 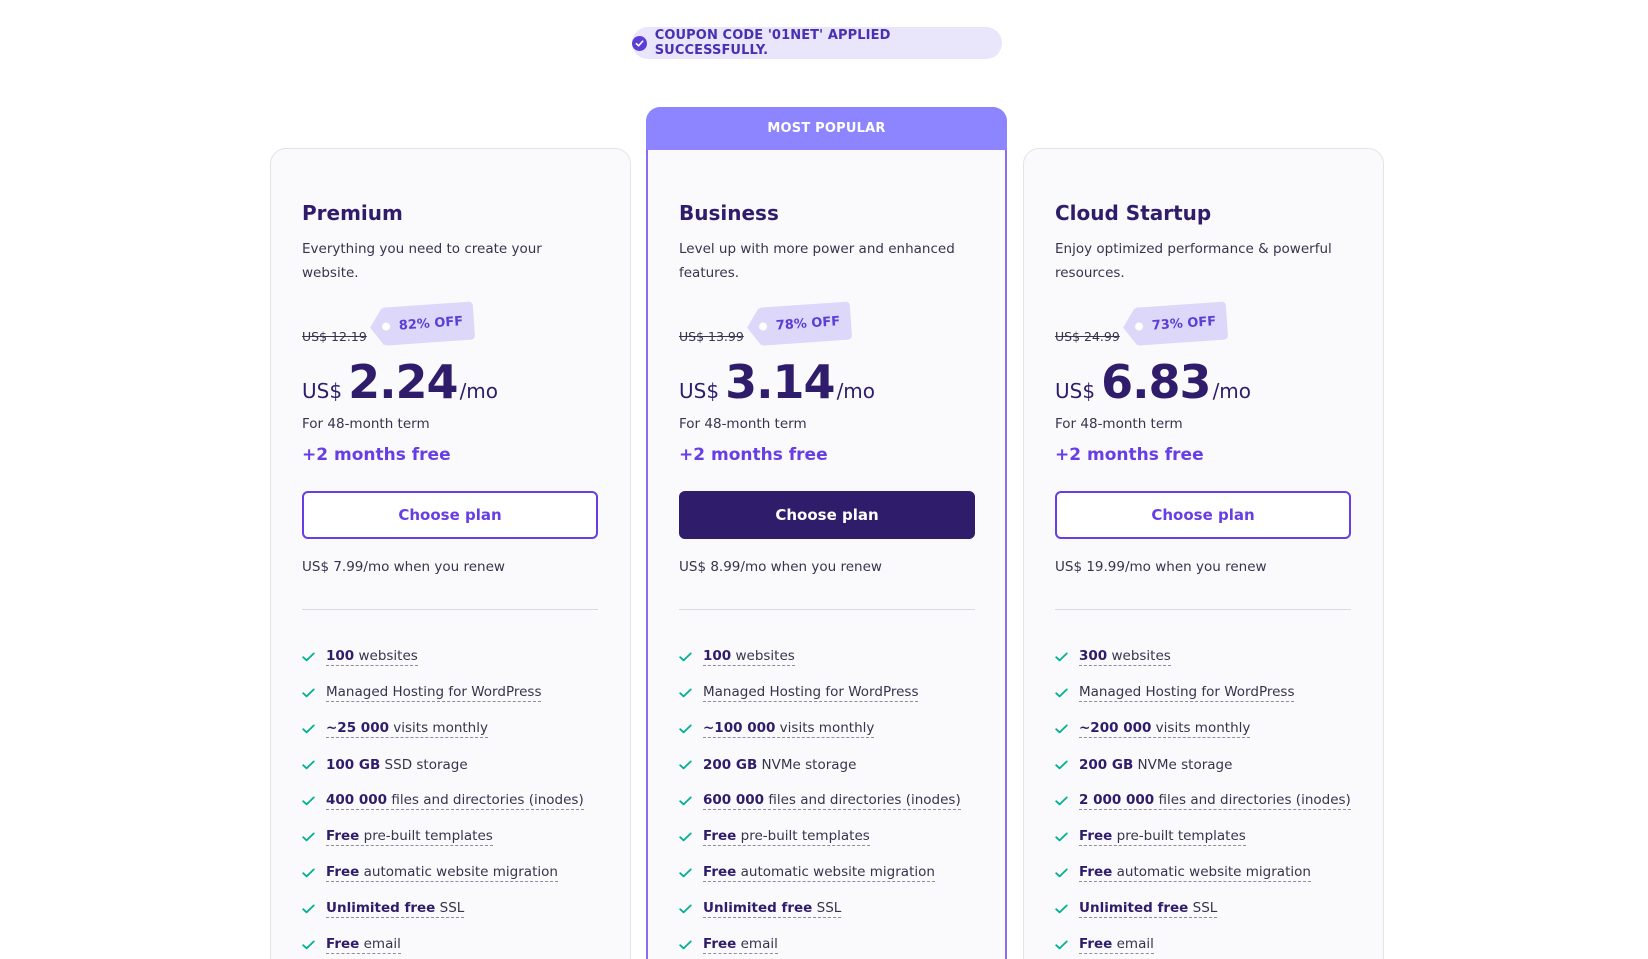 What do you see at coordinates (711, 336) in the screenshot?
I see `original-price: US$ 13.99` at bounding box center [711, 336].